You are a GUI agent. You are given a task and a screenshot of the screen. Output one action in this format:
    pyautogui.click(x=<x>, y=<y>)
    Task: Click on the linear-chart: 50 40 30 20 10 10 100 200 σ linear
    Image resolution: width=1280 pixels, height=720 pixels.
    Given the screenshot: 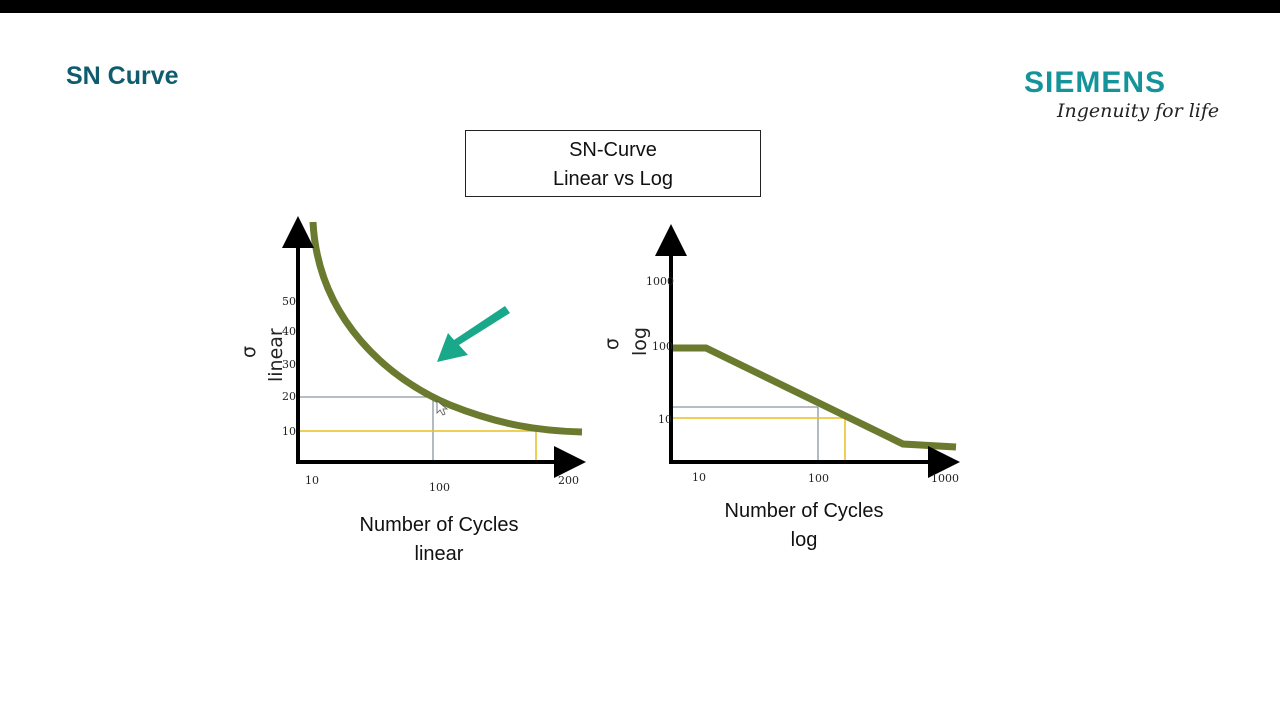 What is the action you would take?
    pyautogui.click(x=412, y=355)
    